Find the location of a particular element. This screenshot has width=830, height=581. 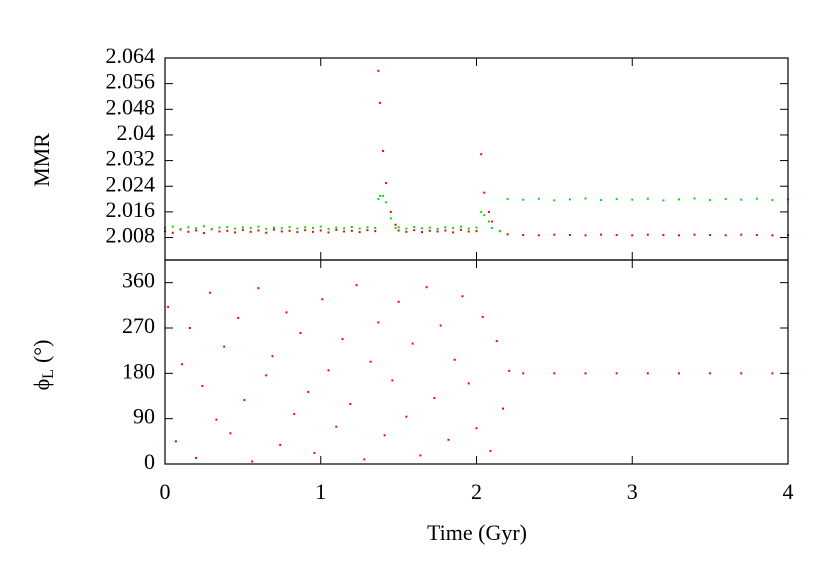

x-axis-label: Time (Gyr) is located at coordinates (477, 532).